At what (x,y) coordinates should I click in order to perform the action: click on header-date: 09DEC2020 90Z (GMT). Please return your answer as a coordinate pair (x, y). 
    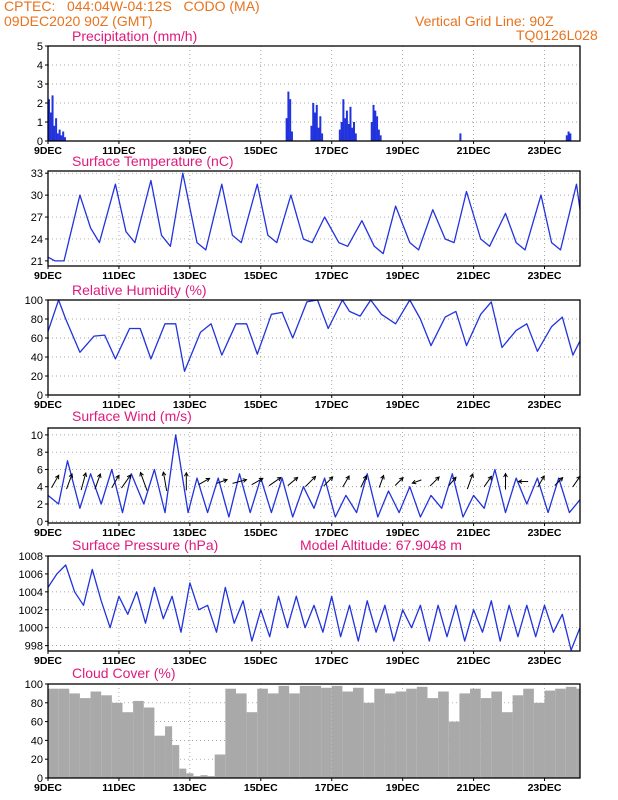
    Looking at the image, I should click on (78, 21).